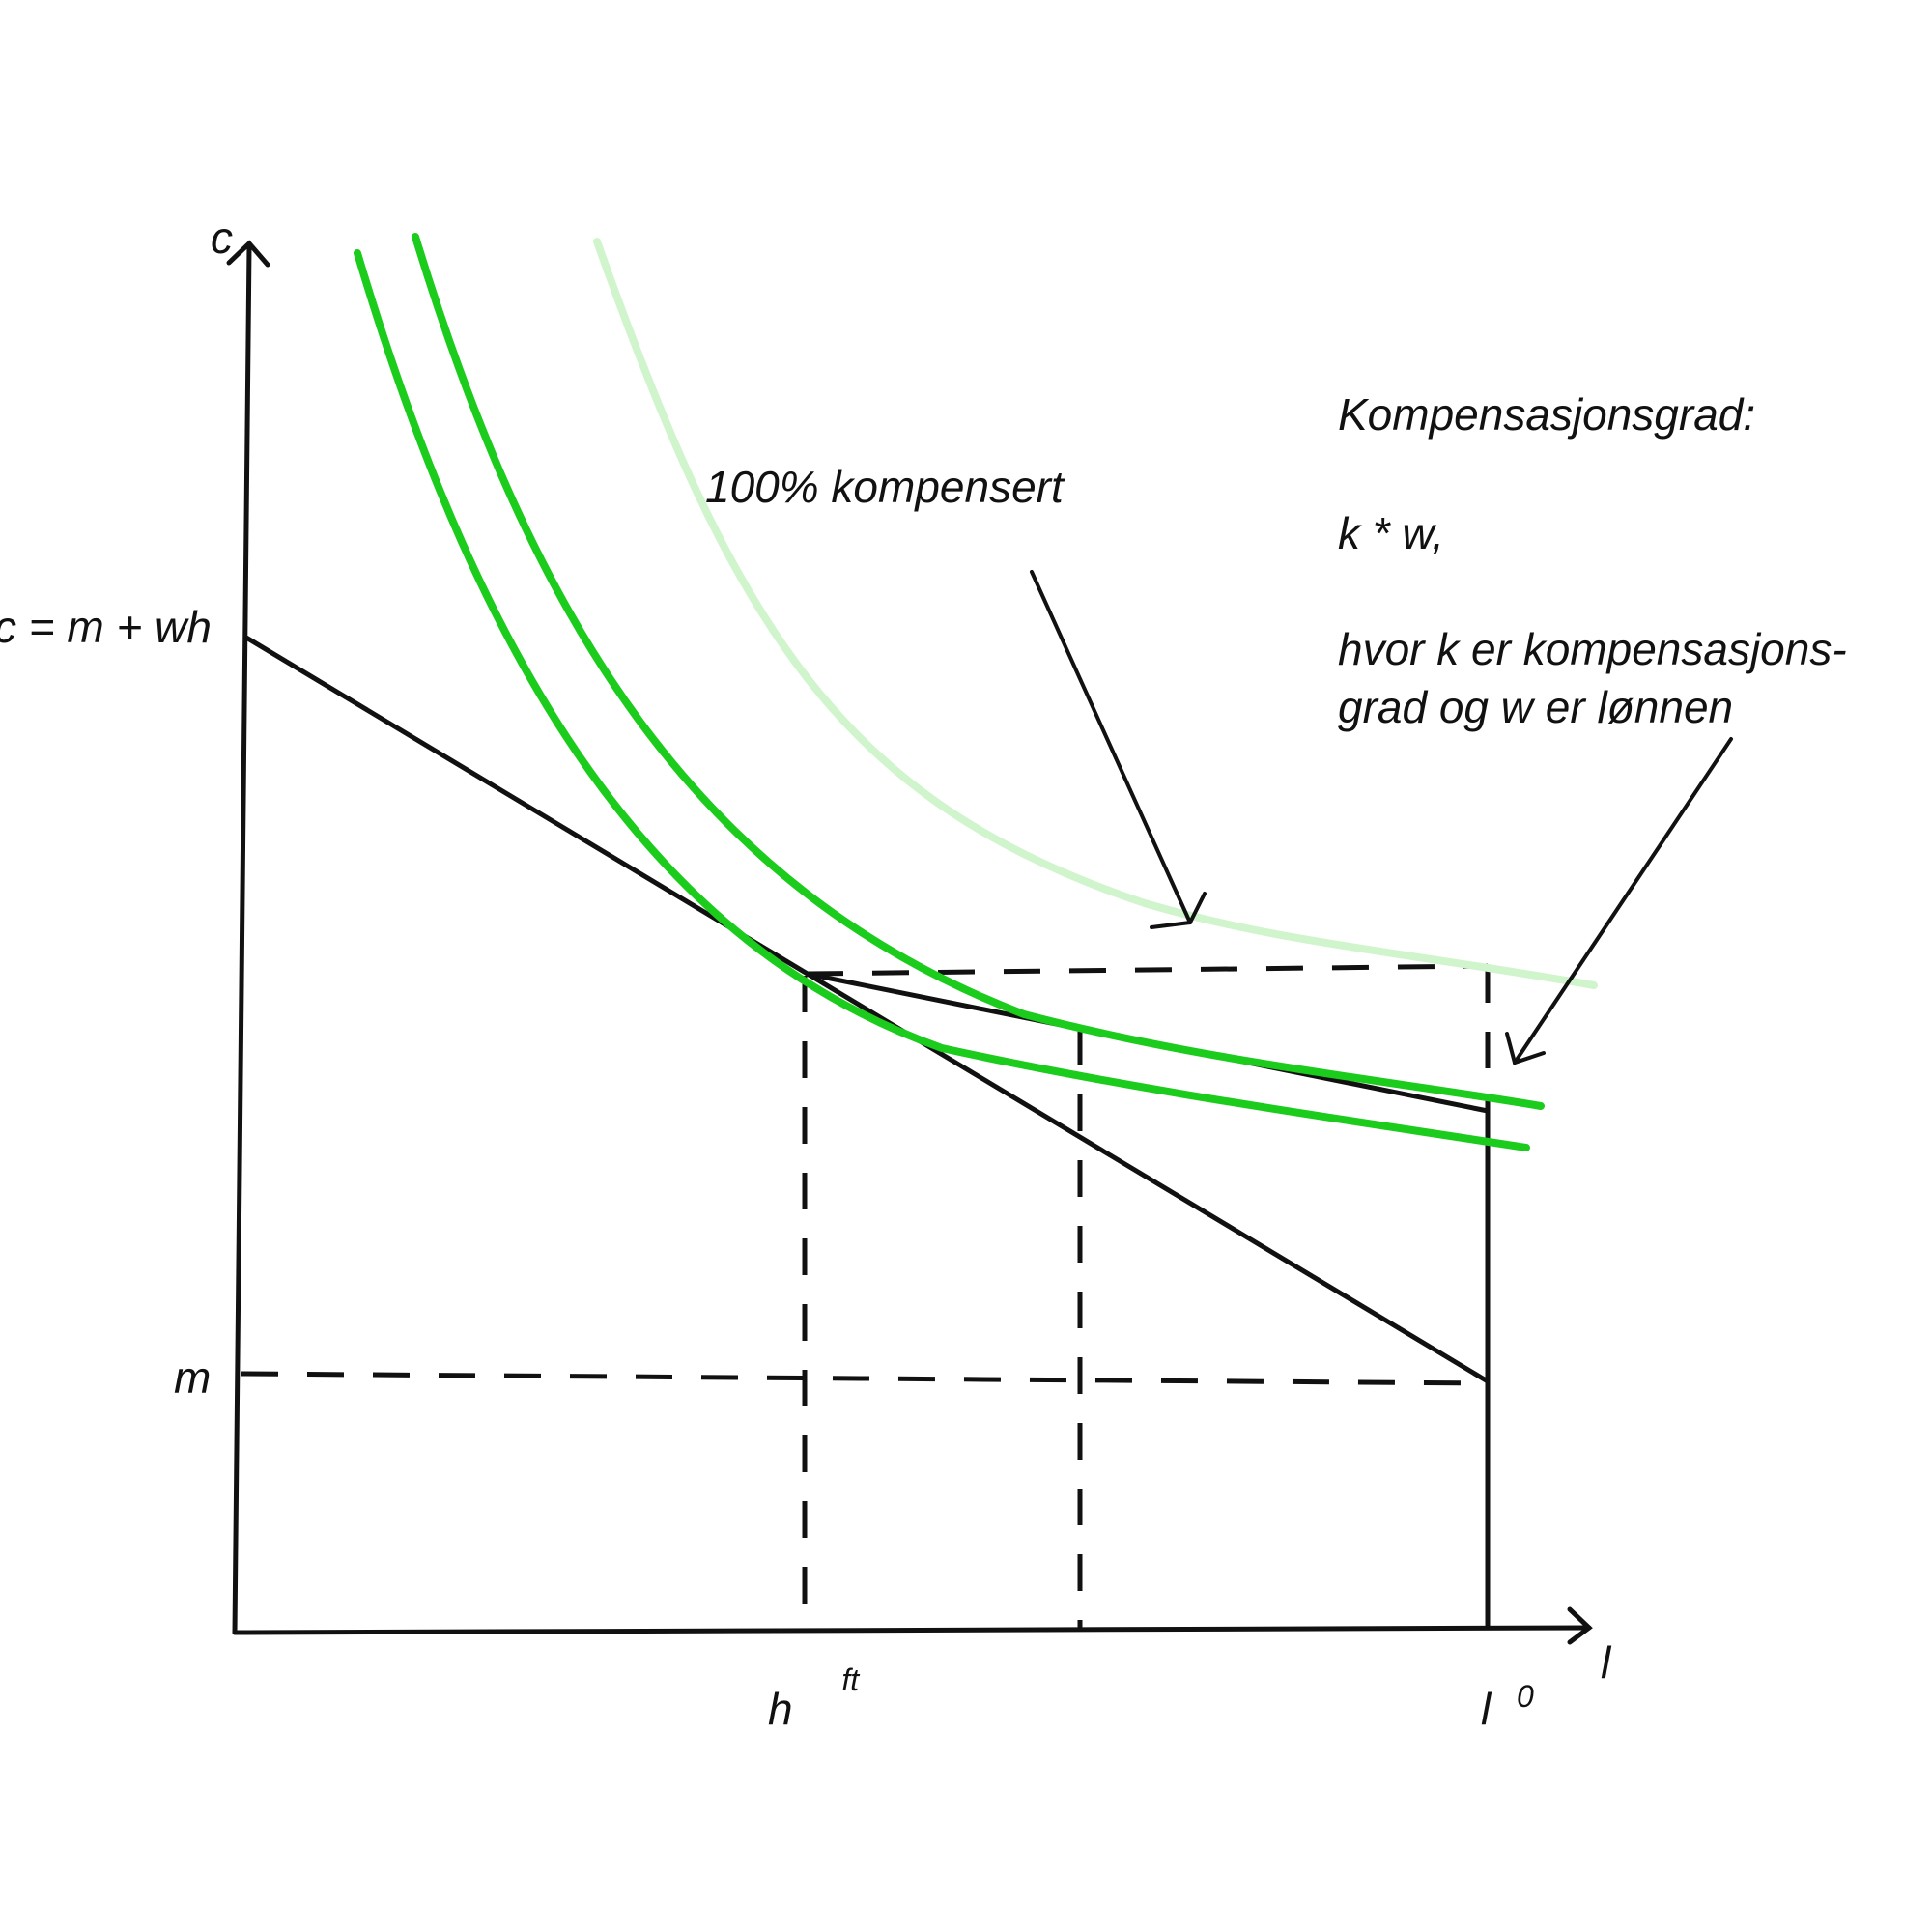 The width and height of the screenshot is (1932, 1932). What do you see at coordinates (1525, 1696) in the screenshot?
I see `l0-sup: 0` at bounding box center [1525, 1696].